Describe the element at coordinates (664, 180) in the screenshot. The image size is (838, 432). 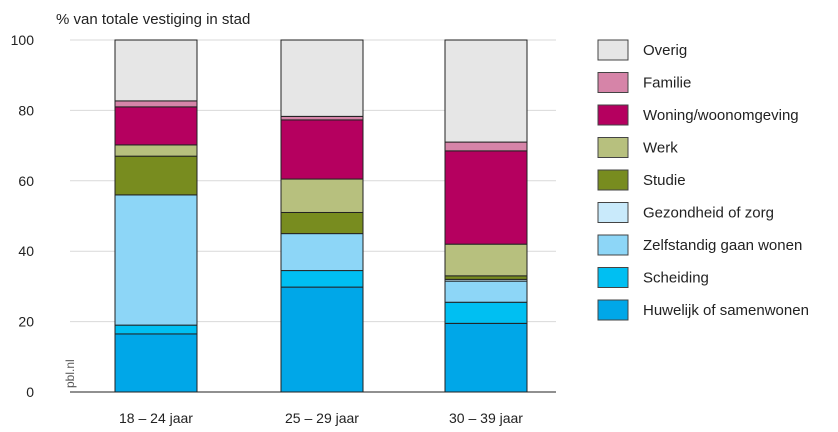
I see `legend-label: Studie` at that location.